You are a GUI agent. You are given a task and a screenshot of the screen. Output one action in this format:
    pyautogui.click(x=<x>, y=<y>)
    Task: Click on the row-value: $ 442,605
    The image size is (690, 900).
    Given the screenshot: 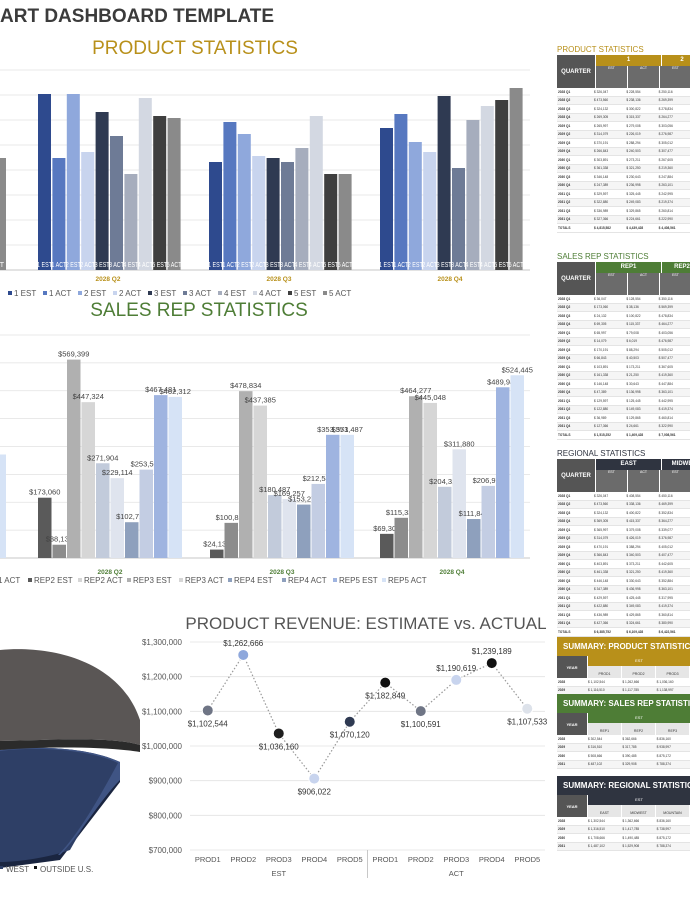 What is the action you would take?
    pyautogui.click(x=673, y=564)
    